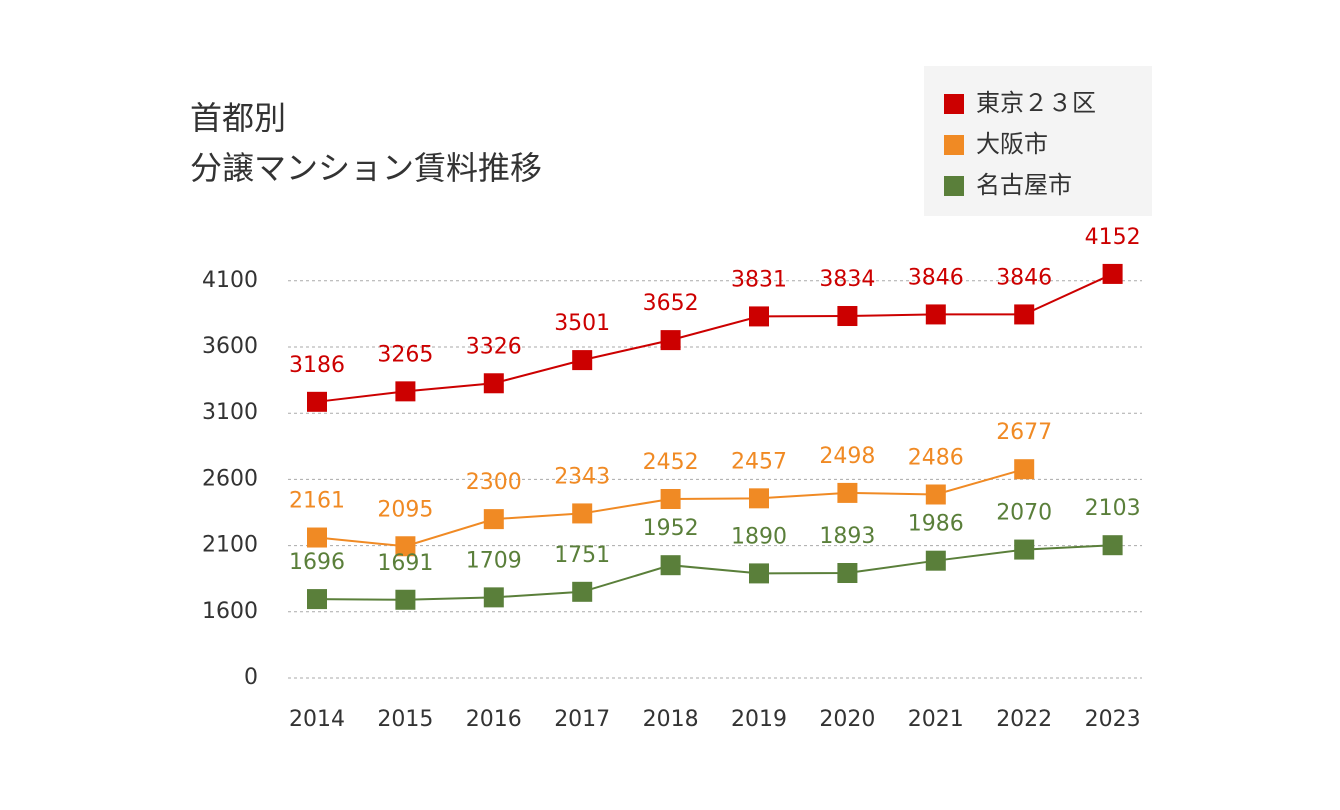  Describe the element at coordinates (494, 346) in the screenshot. I see `data-label: 3326` at that location.